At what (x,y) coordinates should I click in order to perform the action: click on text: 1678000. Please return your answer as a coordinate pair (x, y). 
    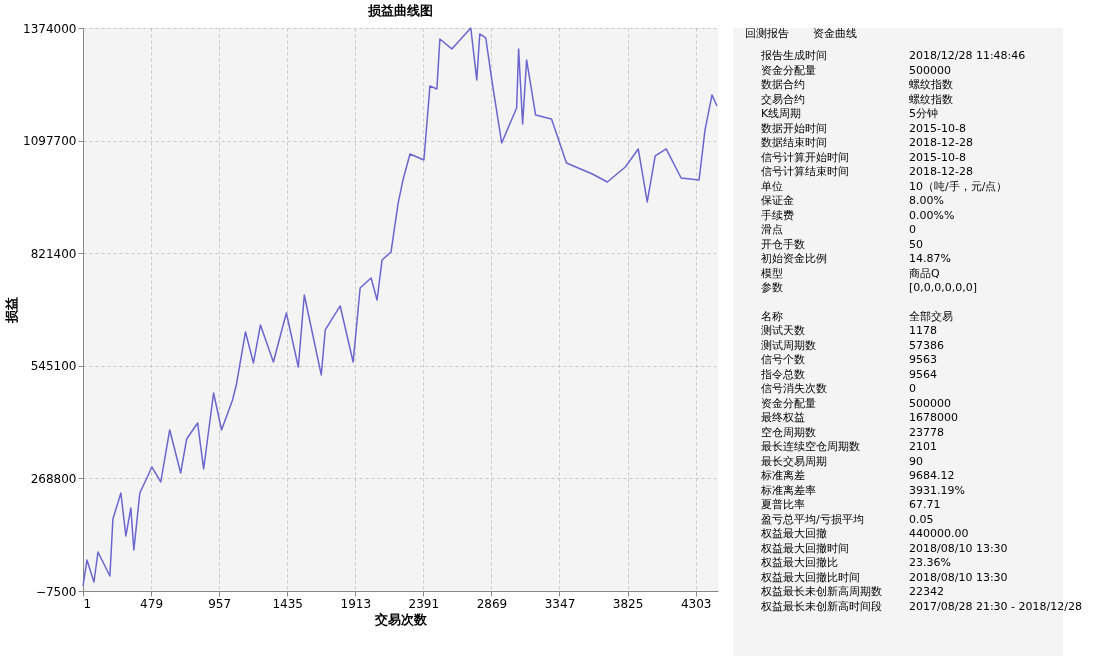
    Looking at the image, I should click on (933, 417).